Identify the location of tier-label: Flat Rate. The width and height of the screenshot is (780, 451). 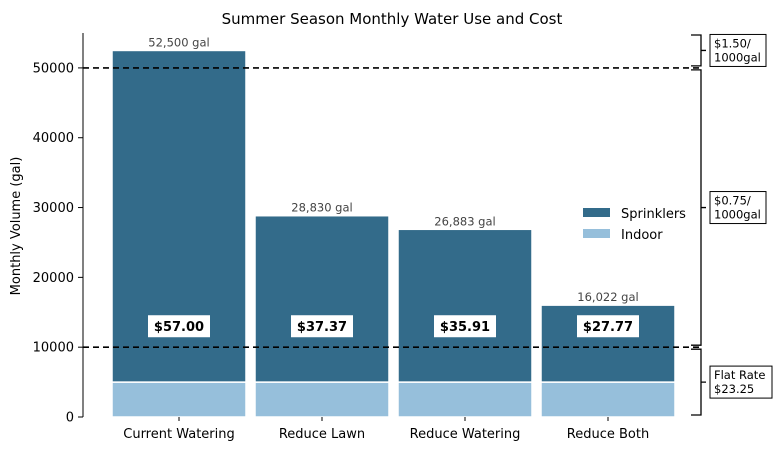
(739, 375).